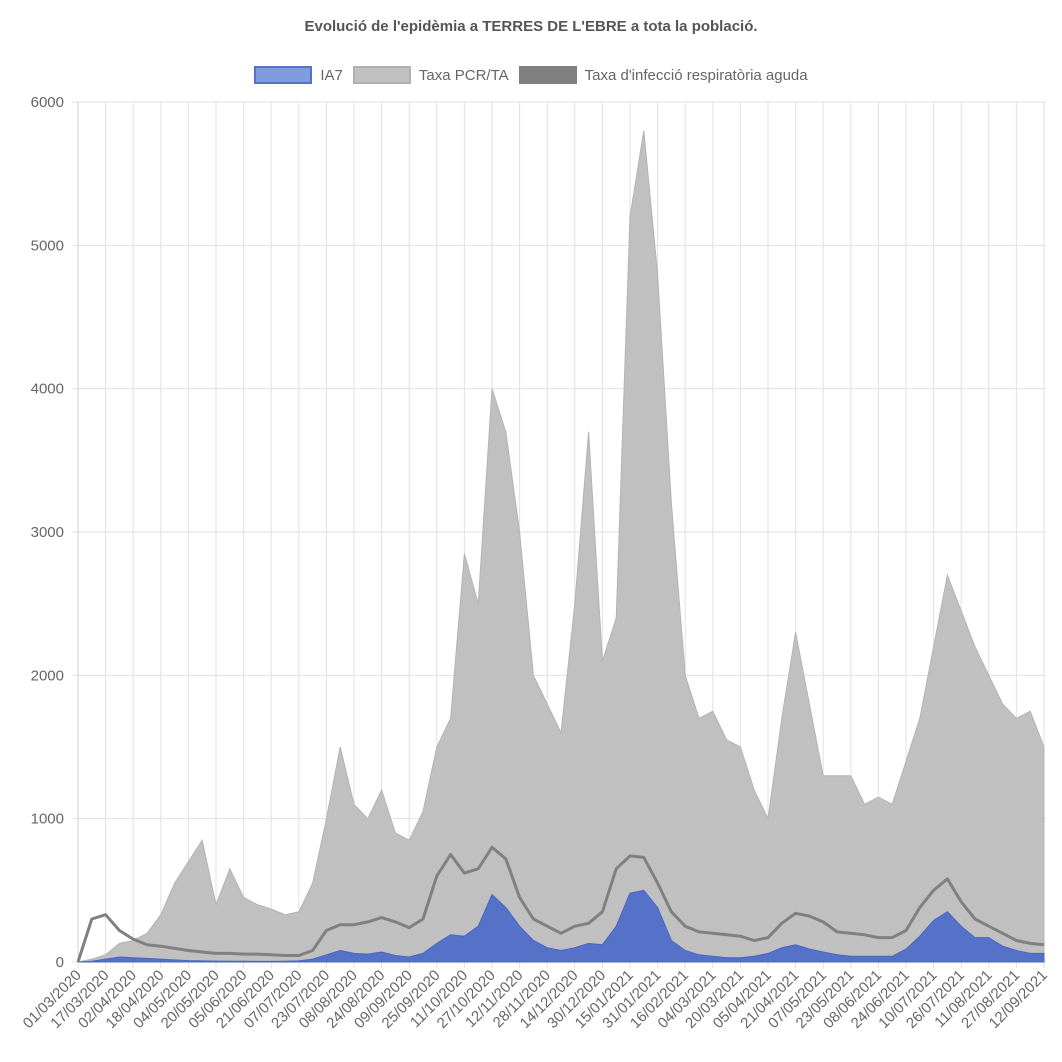 Image resolution: width=1062 pixels, height=1062 pixels. I want to click on legend-swatch-ia7, so click(283, 75).